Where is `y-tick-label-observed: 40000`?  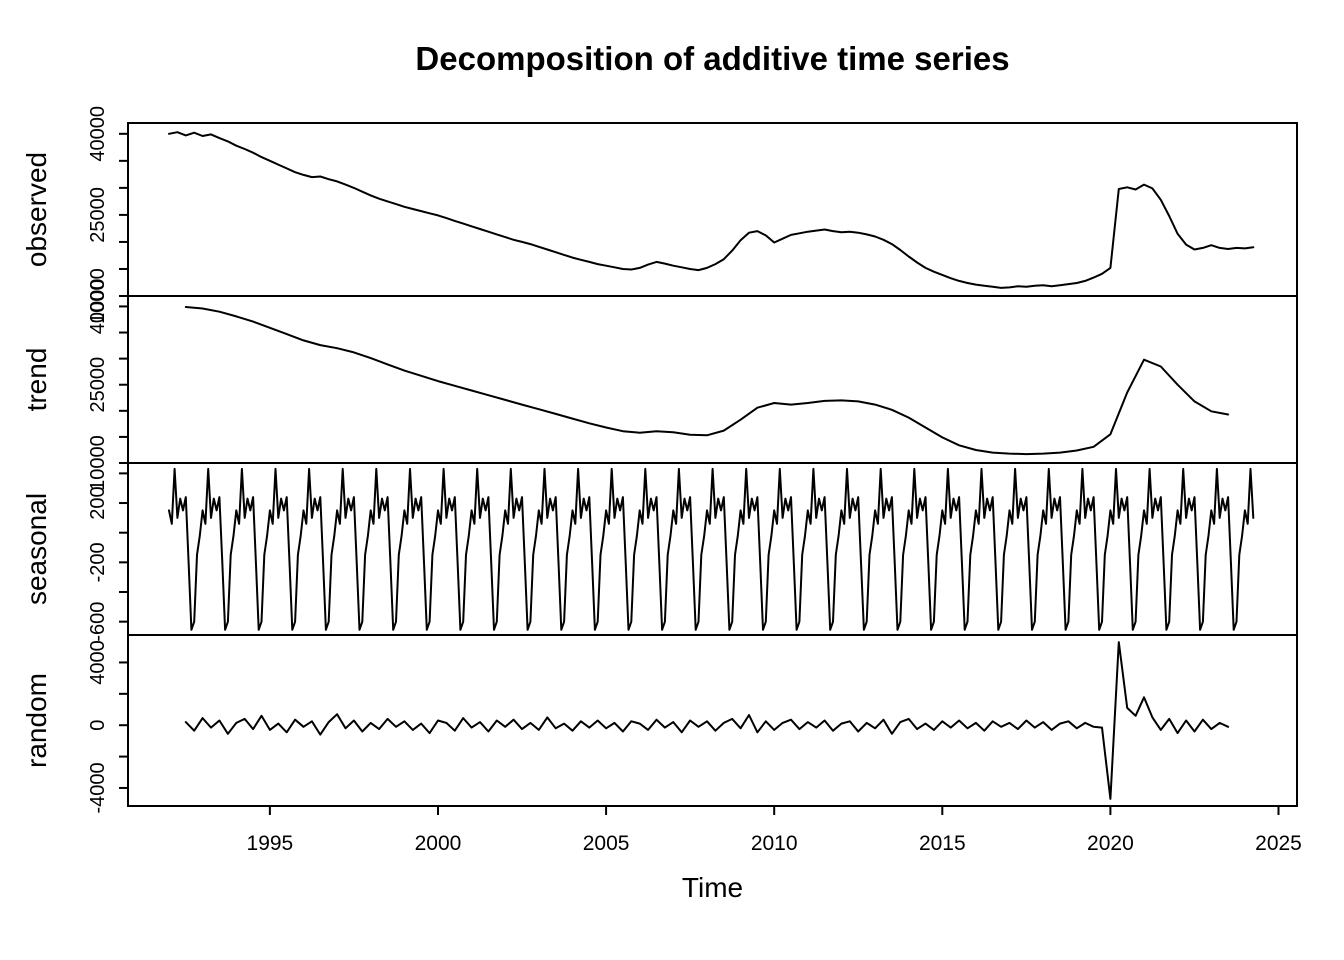 y-tick-label-observed: 40000 is located at coordinates (98, 134).